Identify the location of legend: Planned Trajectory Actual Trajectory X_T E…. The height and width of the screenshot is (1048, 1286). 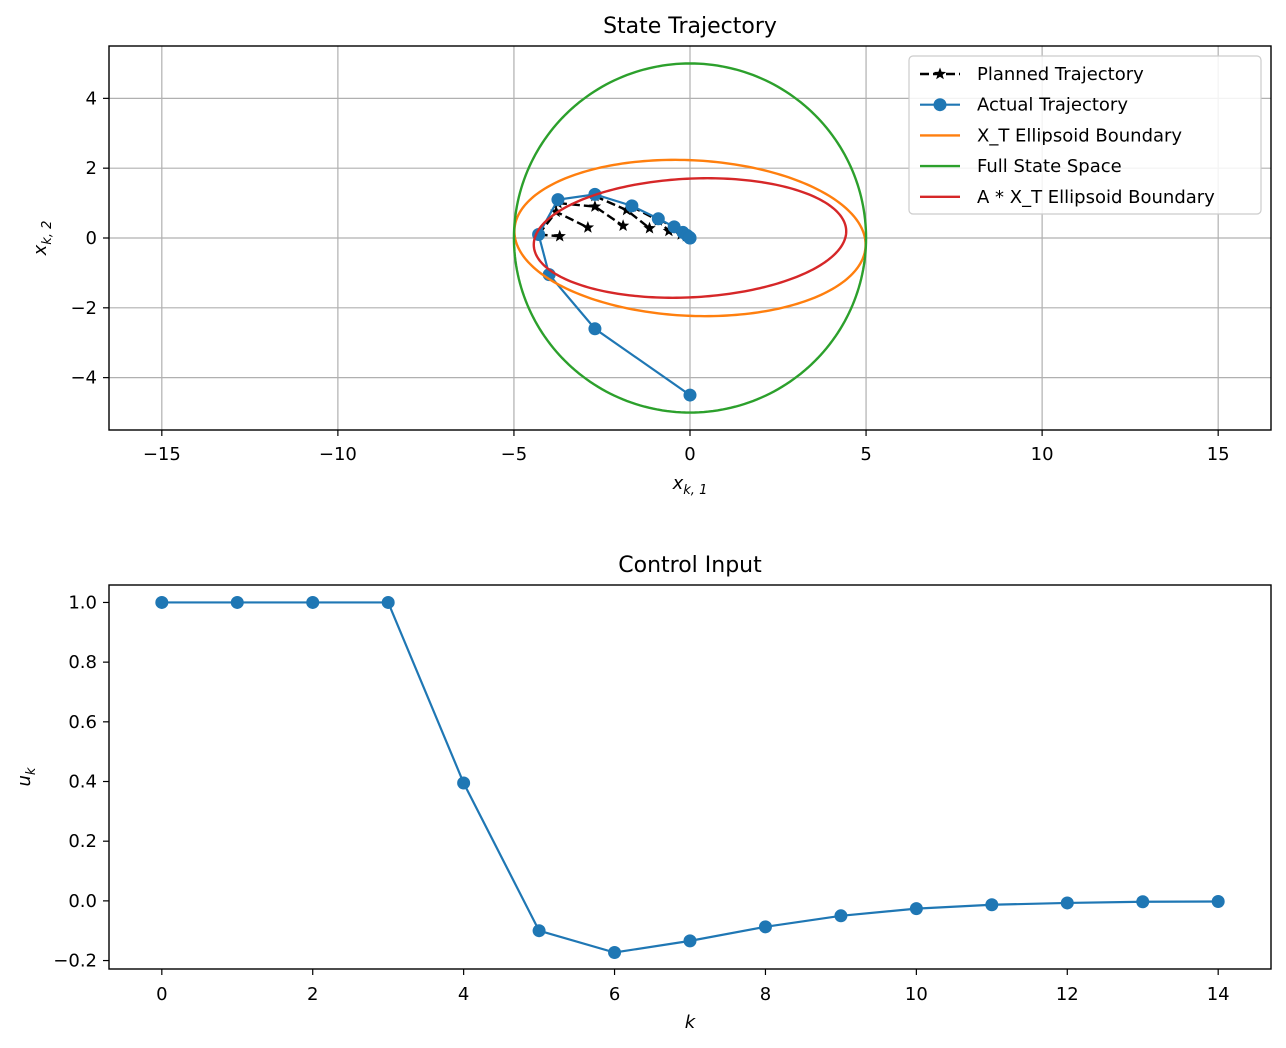
(1085, 135).